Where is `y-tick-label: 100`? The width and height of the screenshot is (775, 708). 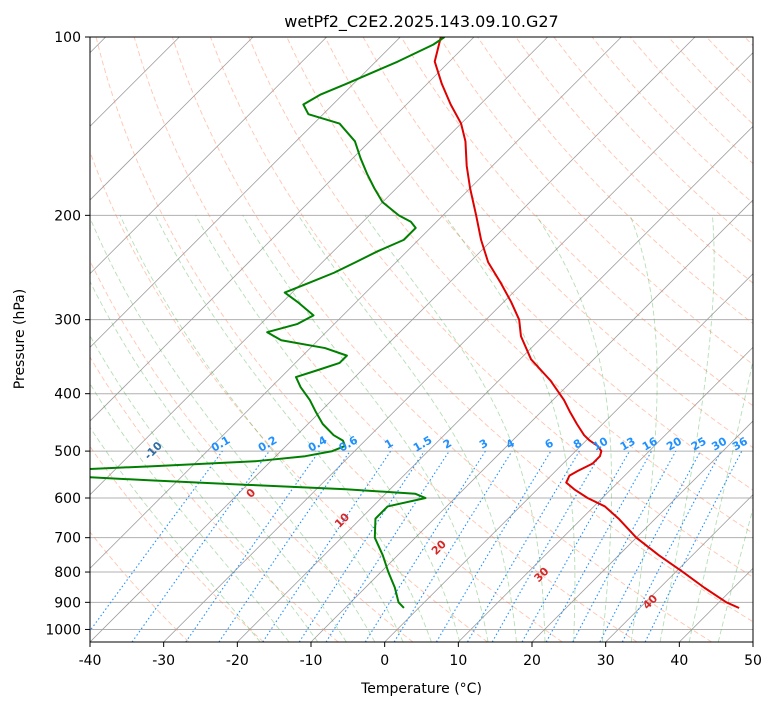 y-tick-label: 100 is located at coordinates (67, 38).